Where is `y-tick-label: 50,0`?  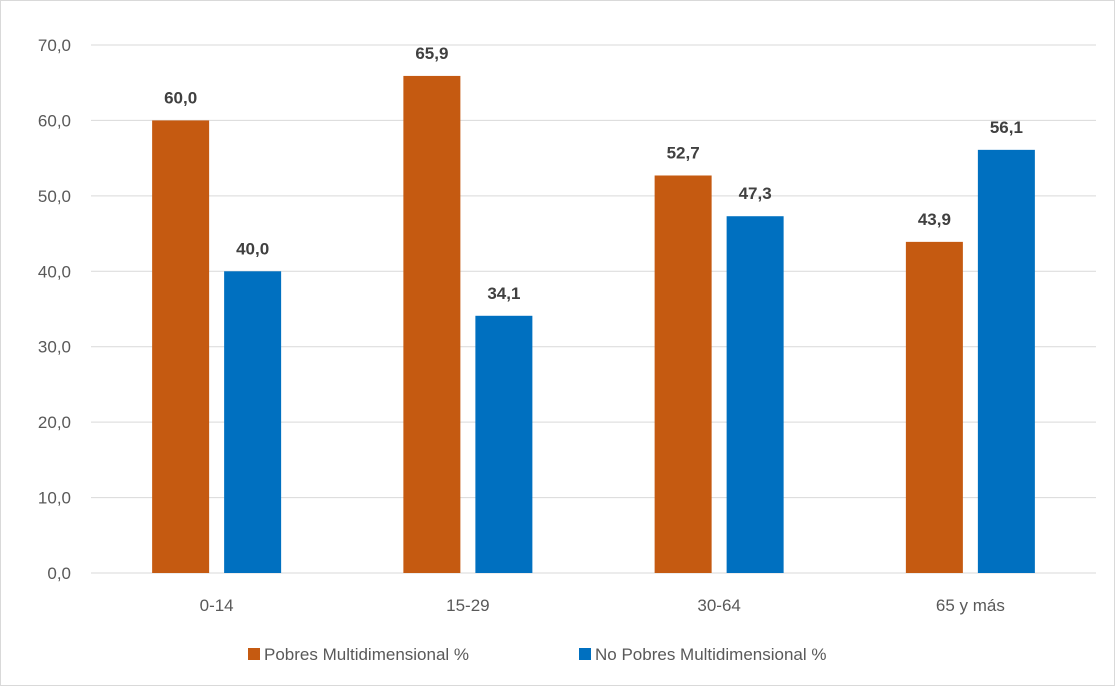
y-tick-label: 50,0 is located at coordinates (54, 196).